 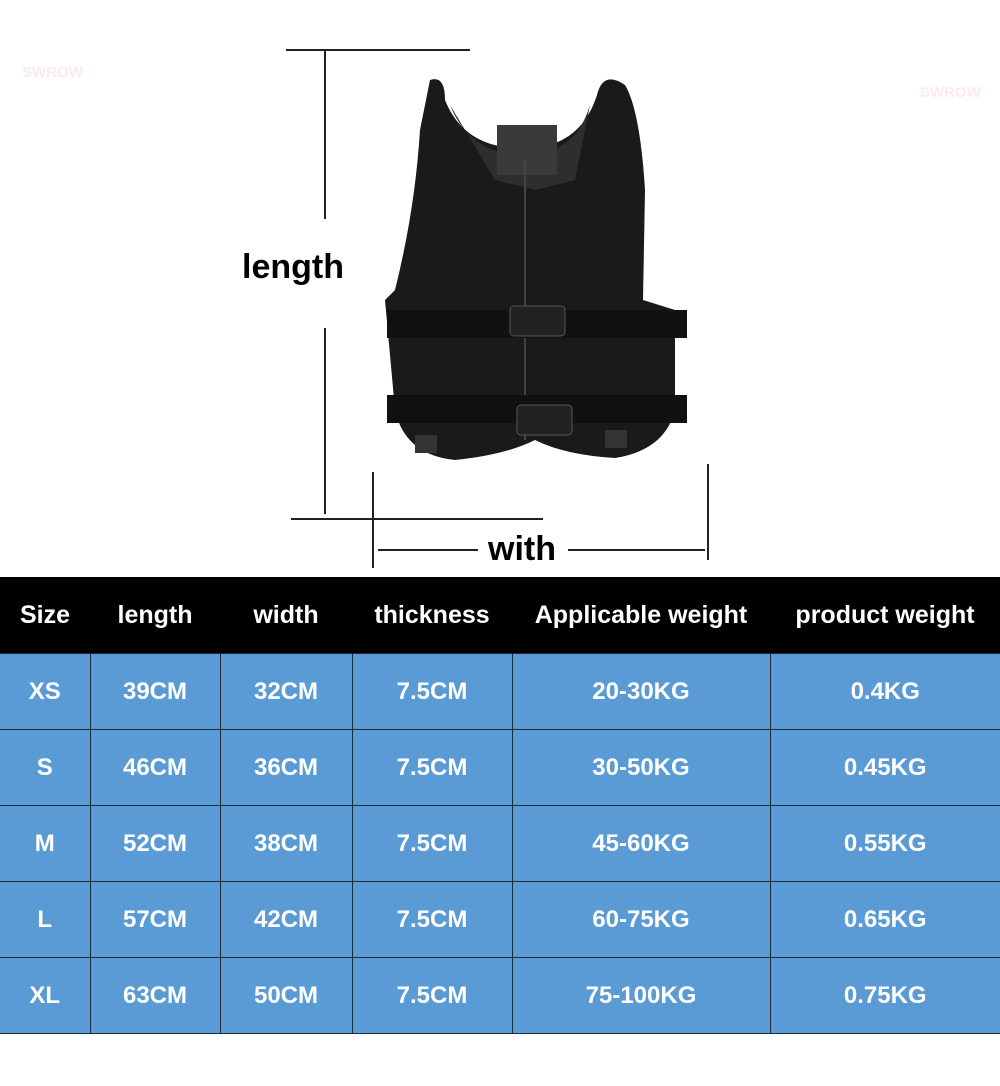 What do you see at coordinates (45, 995) in the screenshot?
I see `cell-size: XL` at bounding box center [45, 995].